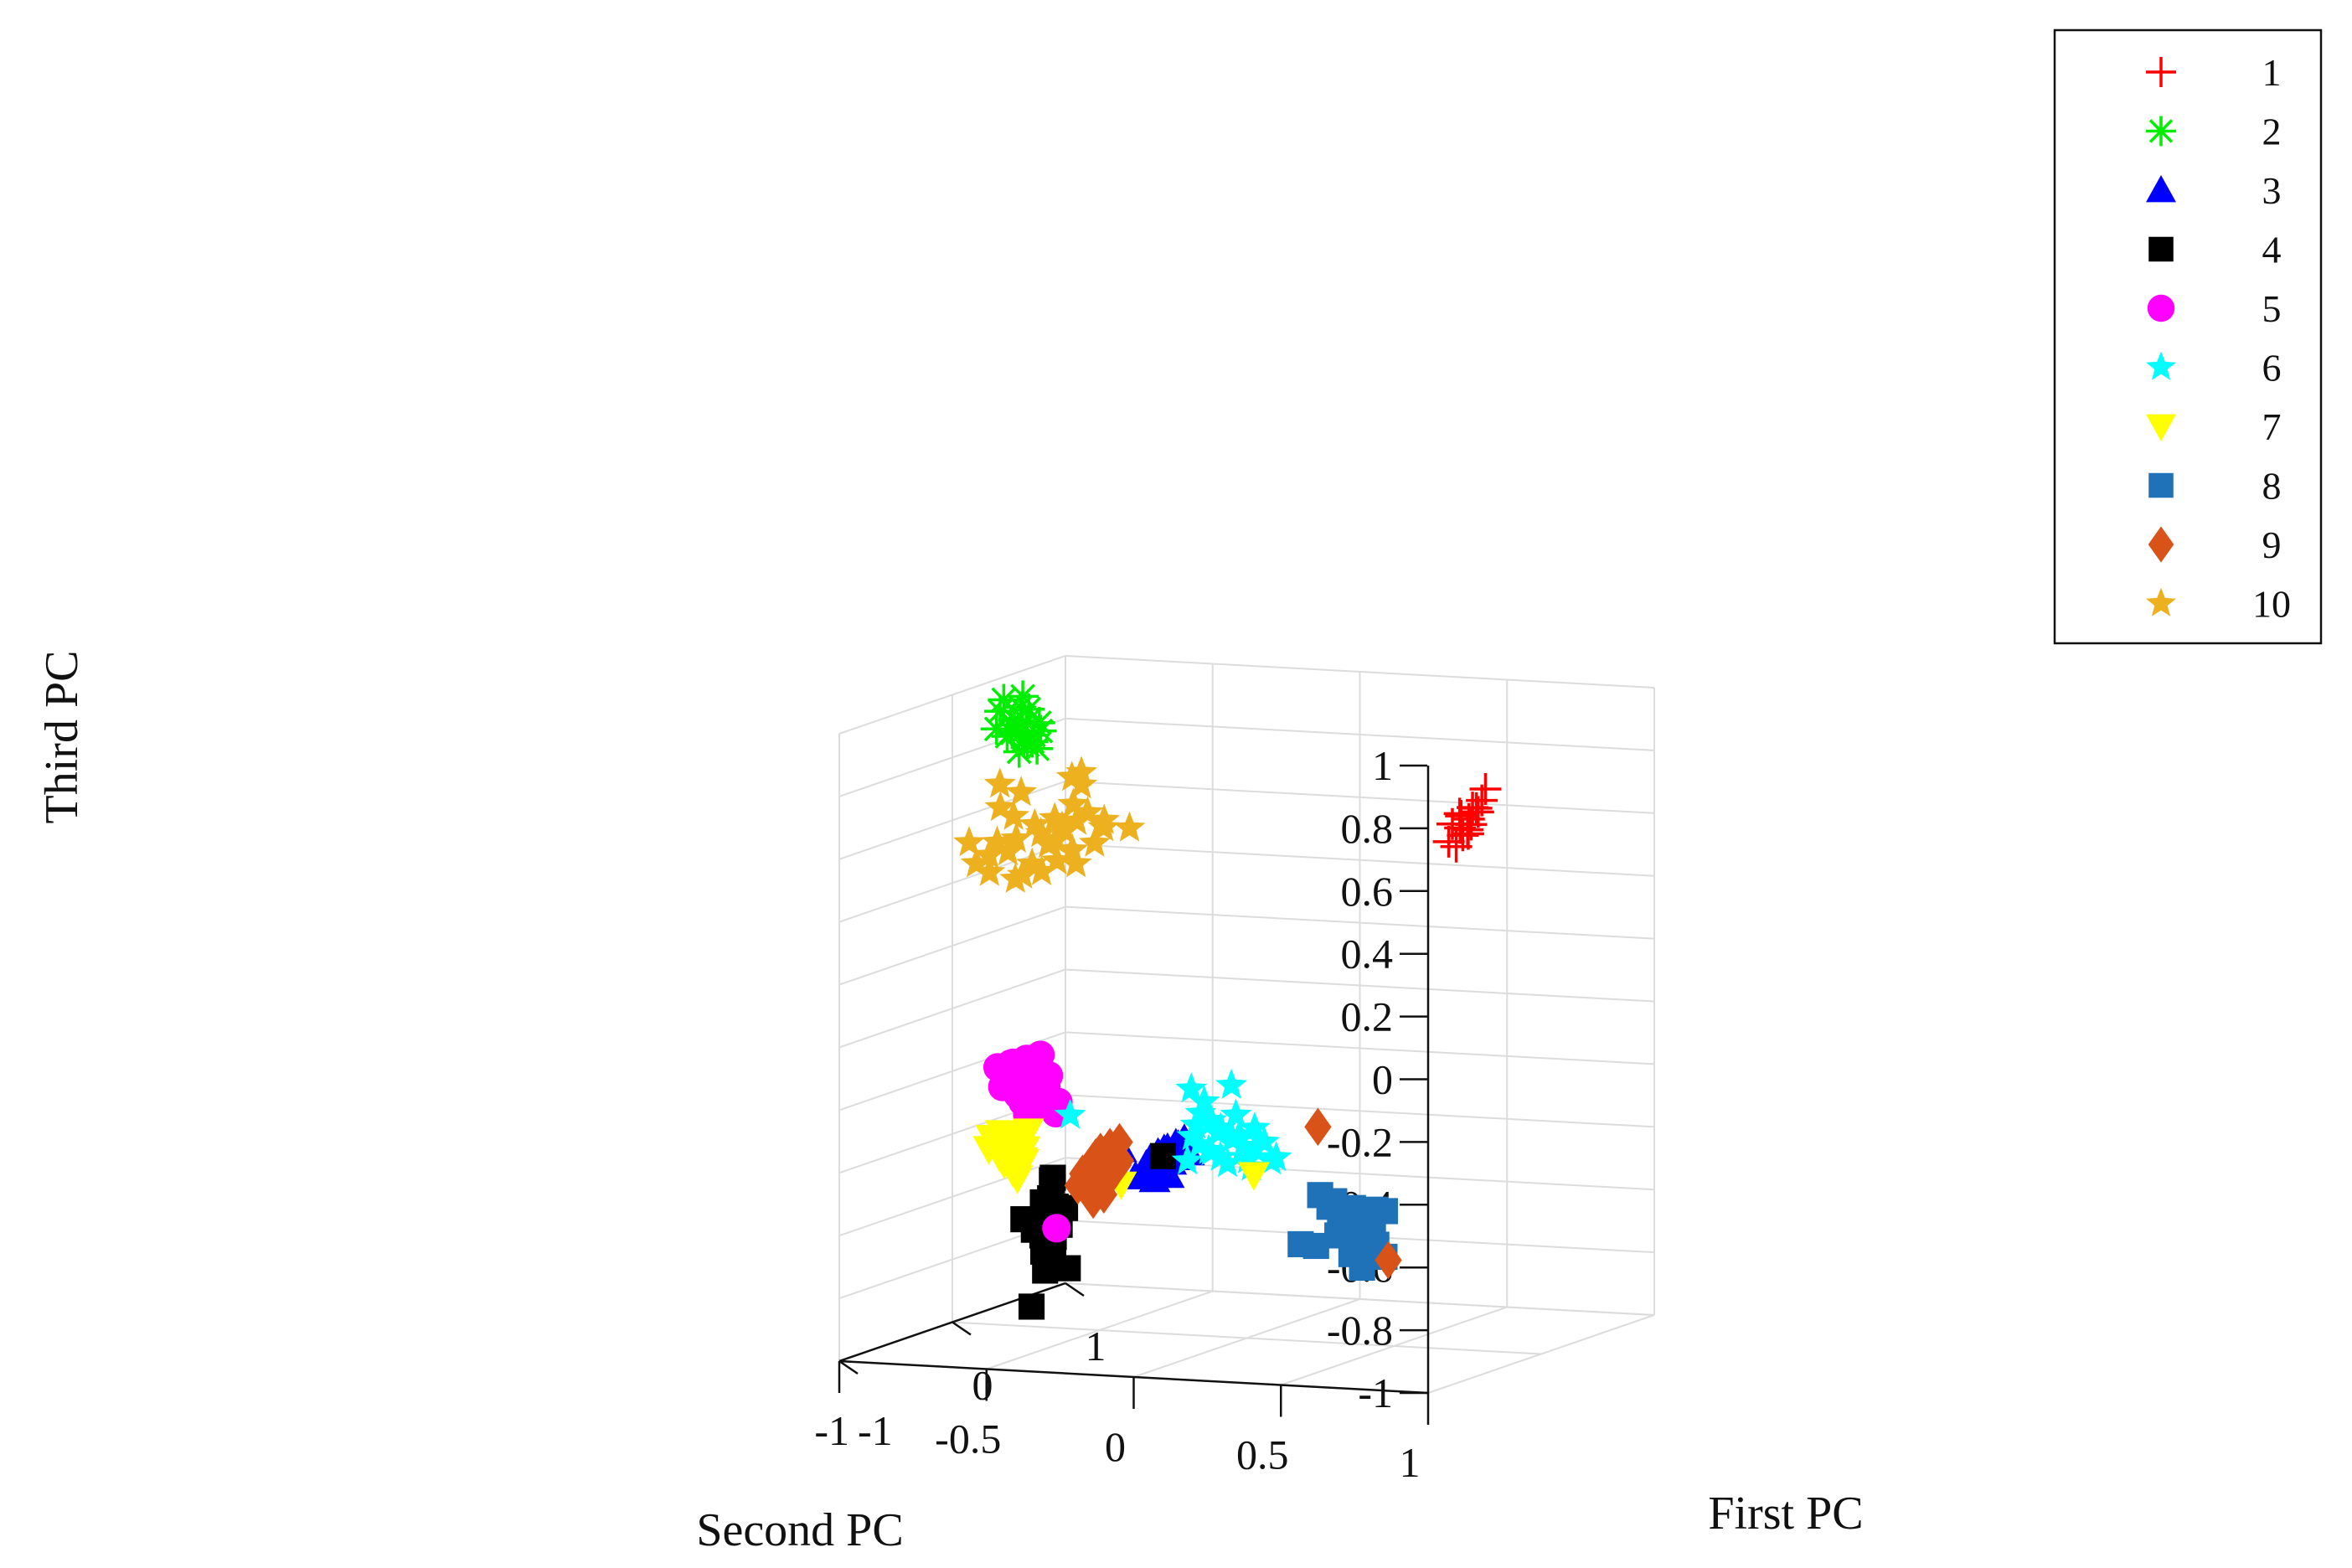  I want to click on z-tick-label: -0.2, so click(1360, 1142).